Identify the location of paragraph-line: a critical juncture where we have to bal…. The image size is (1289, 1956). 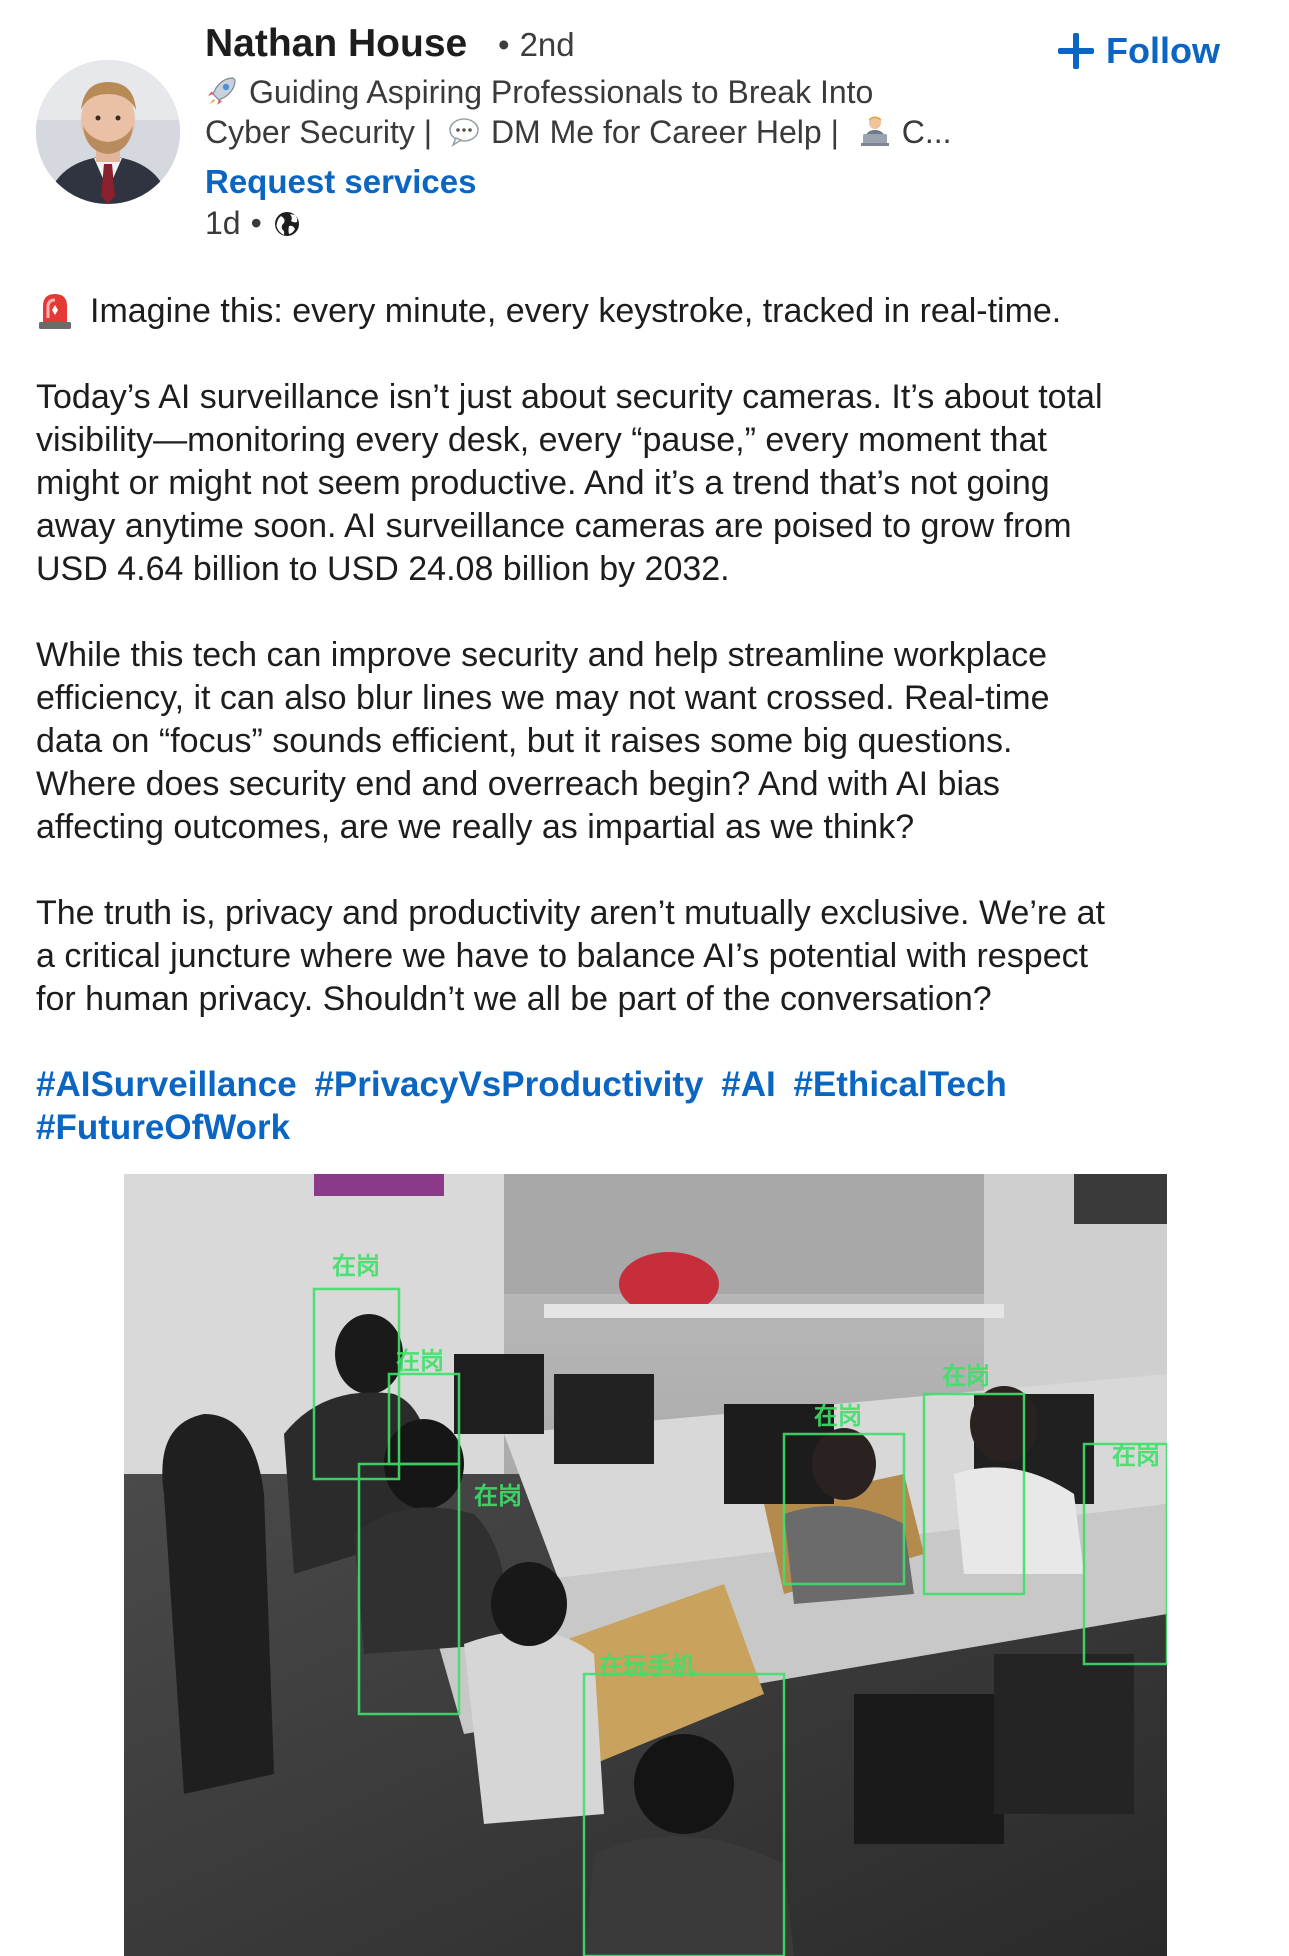
(562, 956).